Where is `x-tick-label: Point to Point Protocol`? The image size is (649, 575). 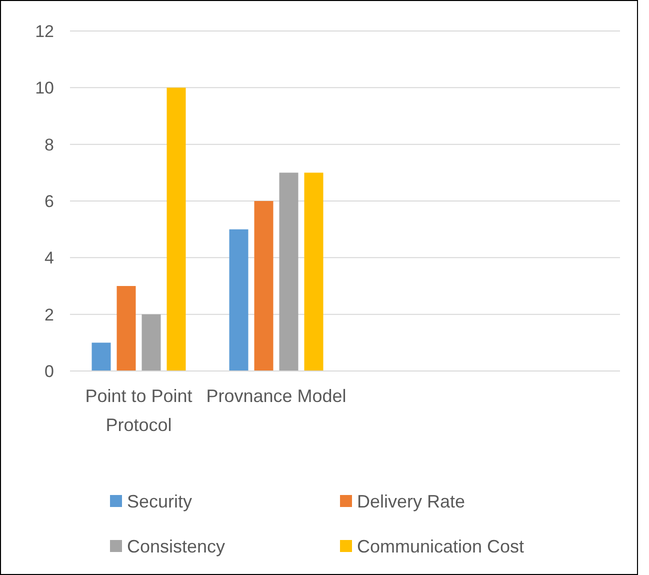 x-tick-label: Point to Point Protocol is located at coordinates (138, 410).